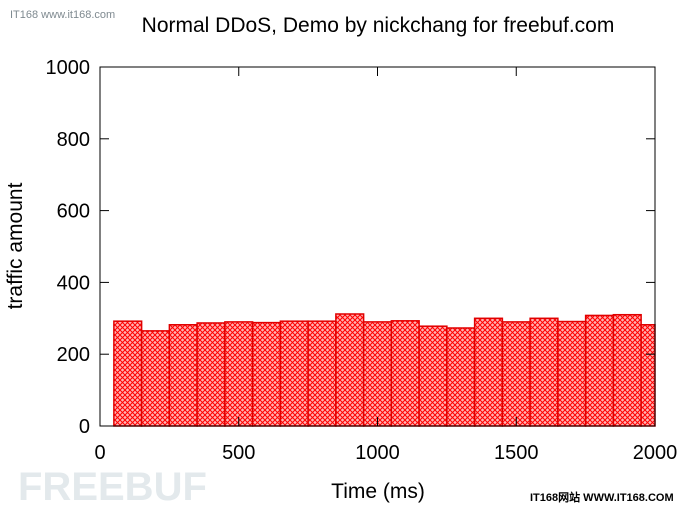 Image resolution: width=690 pixels, height=515 pixels. I want to click on x-tick-label-4: 2000, so click(655, 453).